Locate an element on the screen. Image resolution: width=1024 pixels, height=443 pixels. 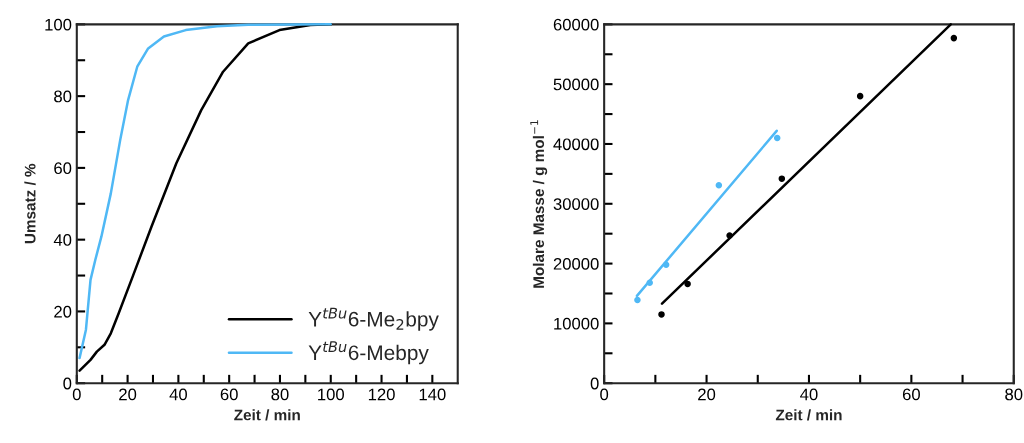
y-tick-label: 50000 is located at coordinates (576, 84).